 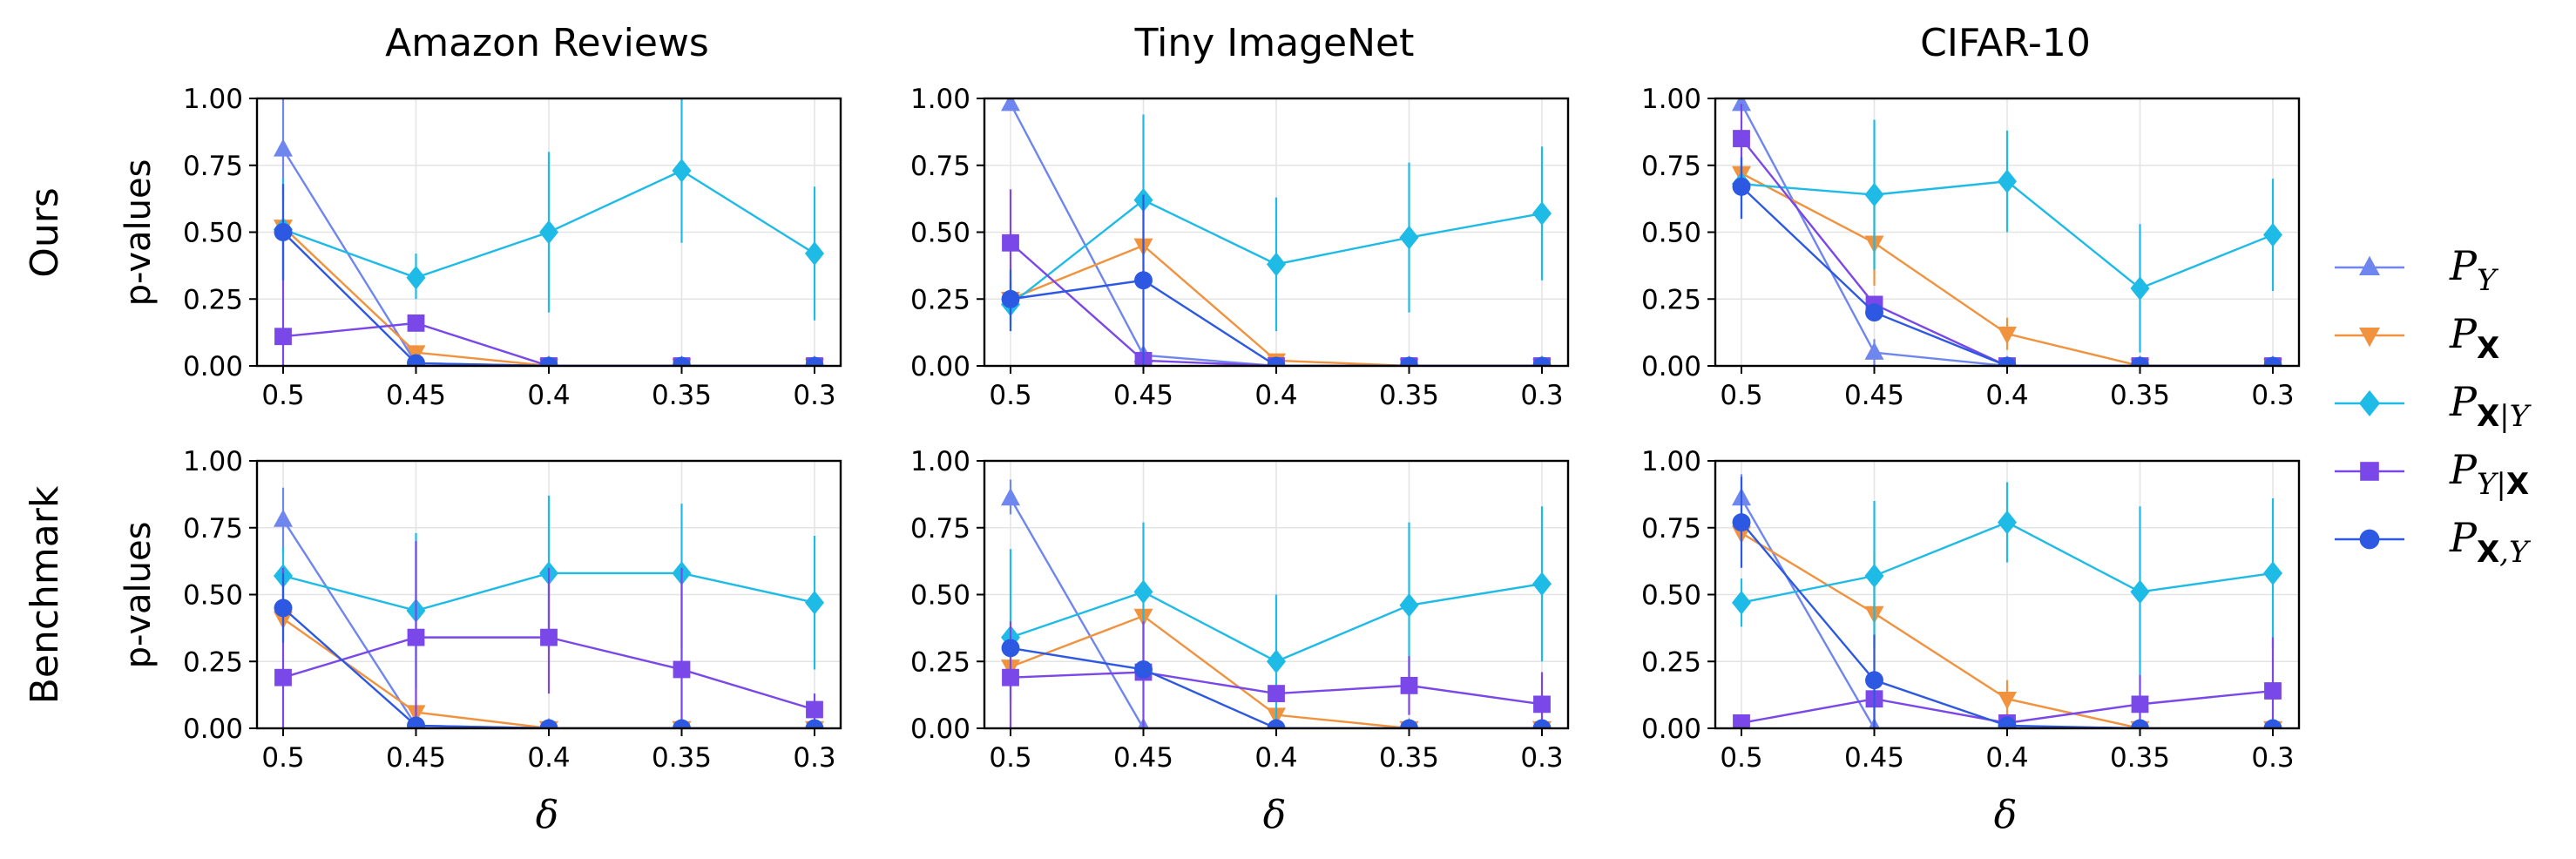 What do you see at coordinates (1275, 815) in the screenshot?
I see `xlabel-tiny-imagenet: δ` at bounding box center [1275, 815].